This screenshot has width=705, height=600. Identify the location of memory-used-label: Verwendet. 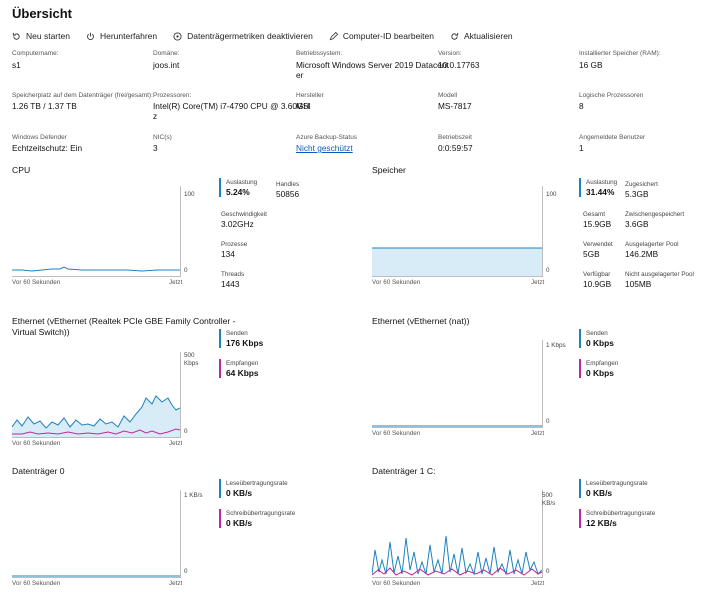
(598, 244).